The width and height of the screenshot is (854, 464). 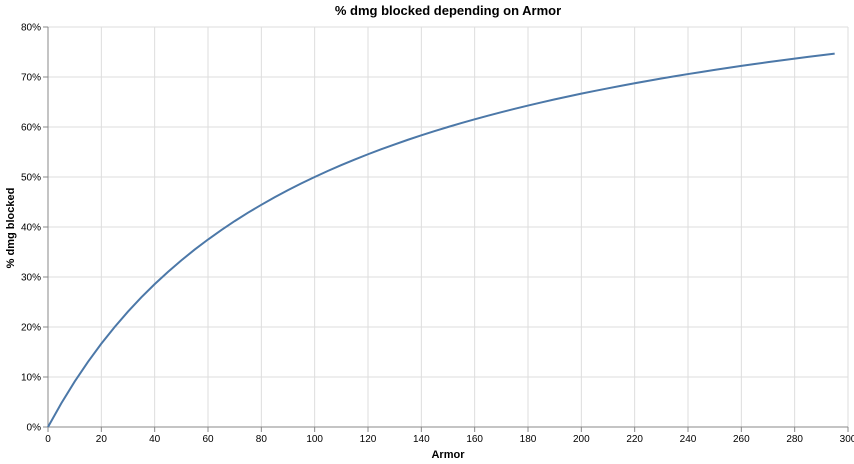 I want to click on x-tick-label: 160, so click(x=474, y=439).